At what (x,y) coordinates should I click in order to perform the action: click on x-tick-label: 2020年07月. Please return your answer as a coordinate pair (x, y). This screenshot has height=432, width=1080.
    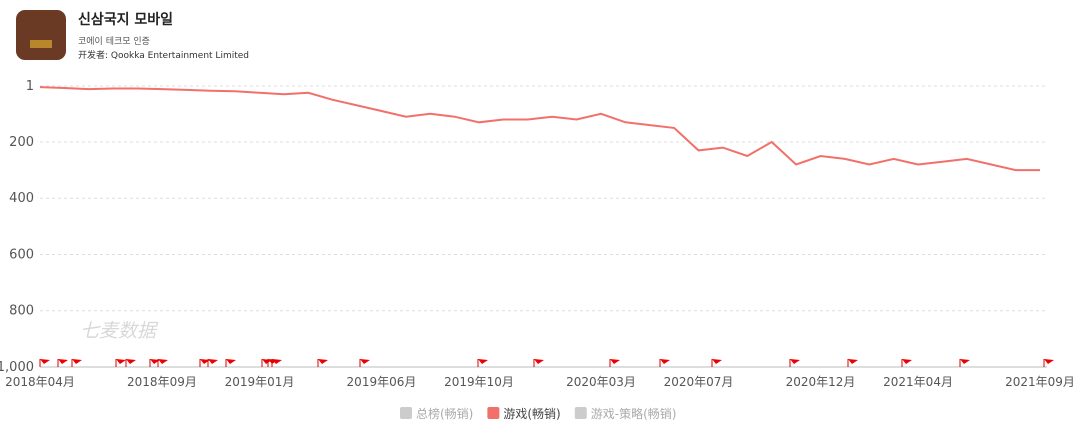
    Looking at the image, I should click on (699, 382).